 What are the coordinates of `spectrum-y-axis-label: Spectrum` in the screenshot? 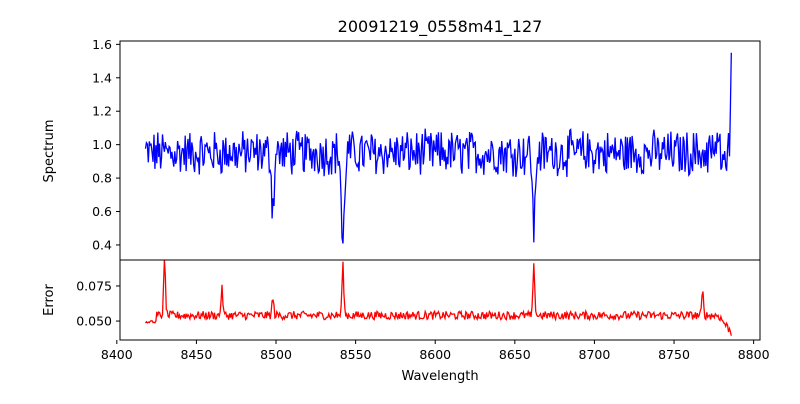 It's located at (49, 151).